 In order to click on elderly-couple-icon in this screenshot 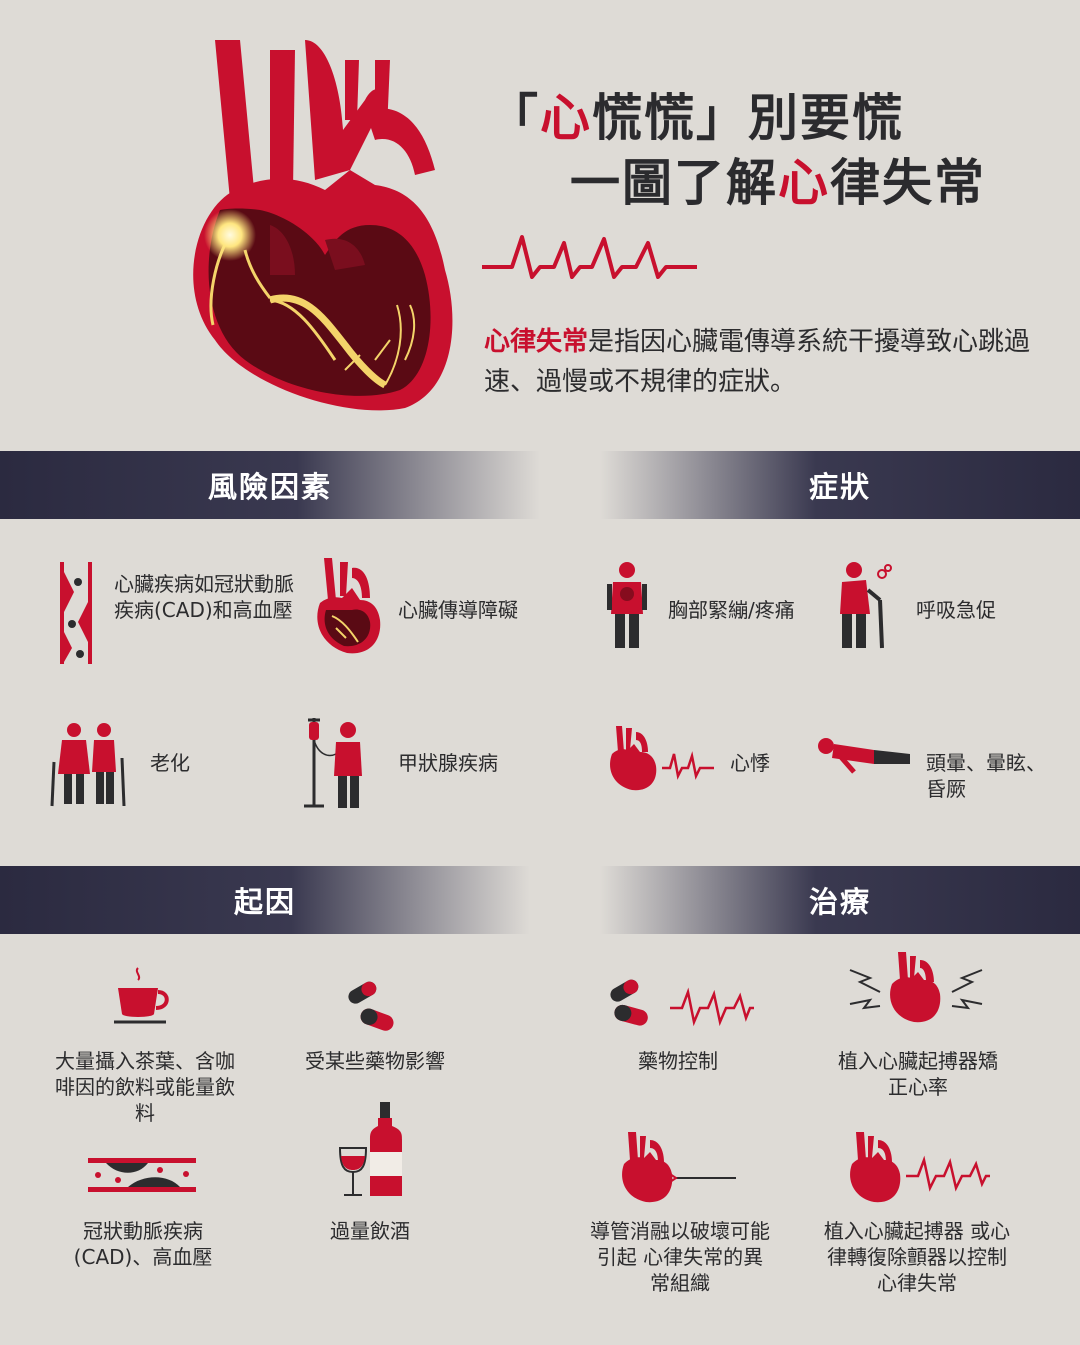, I will do `click(88, 765)`.